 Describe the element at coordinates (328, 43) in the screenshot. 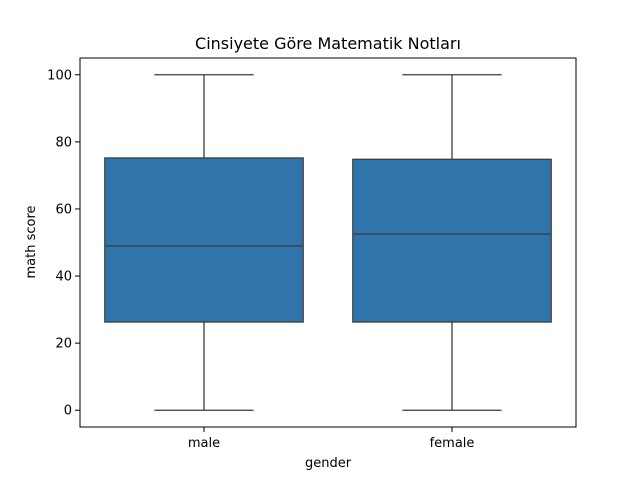

I see `chart-title: Cinsiyete Göre Matematik Notları` at that location.